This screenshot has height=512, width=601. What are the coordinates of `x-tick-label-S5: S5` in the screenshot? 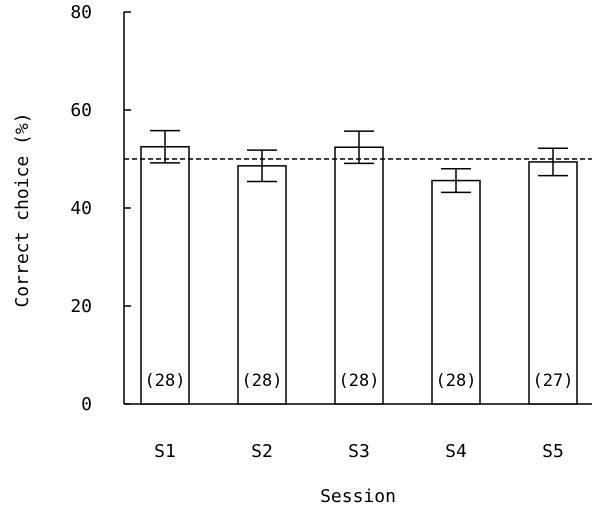 It's located at (553, 451).